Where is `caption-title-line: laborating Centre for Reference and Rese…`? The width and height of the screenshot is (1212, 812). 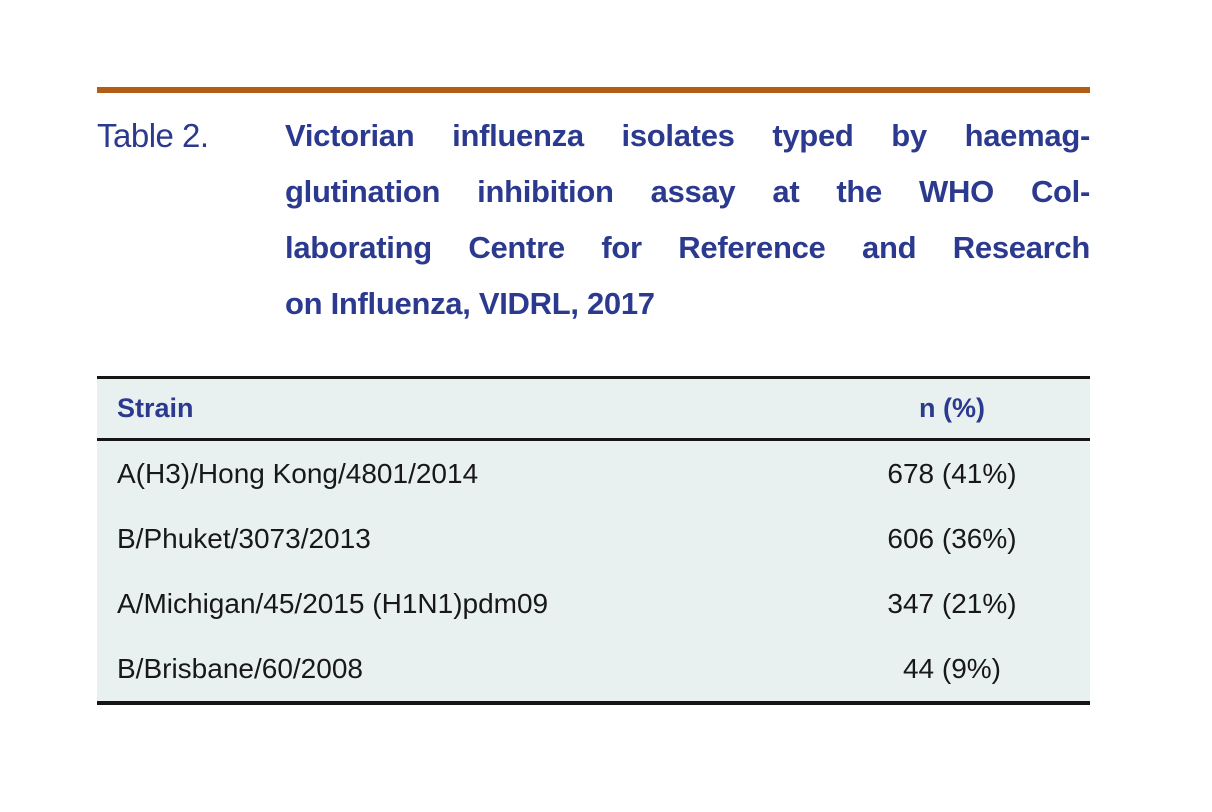
caption-title-line: laborating Centre for Reference and Rese… is located at coordinates (687, 247).